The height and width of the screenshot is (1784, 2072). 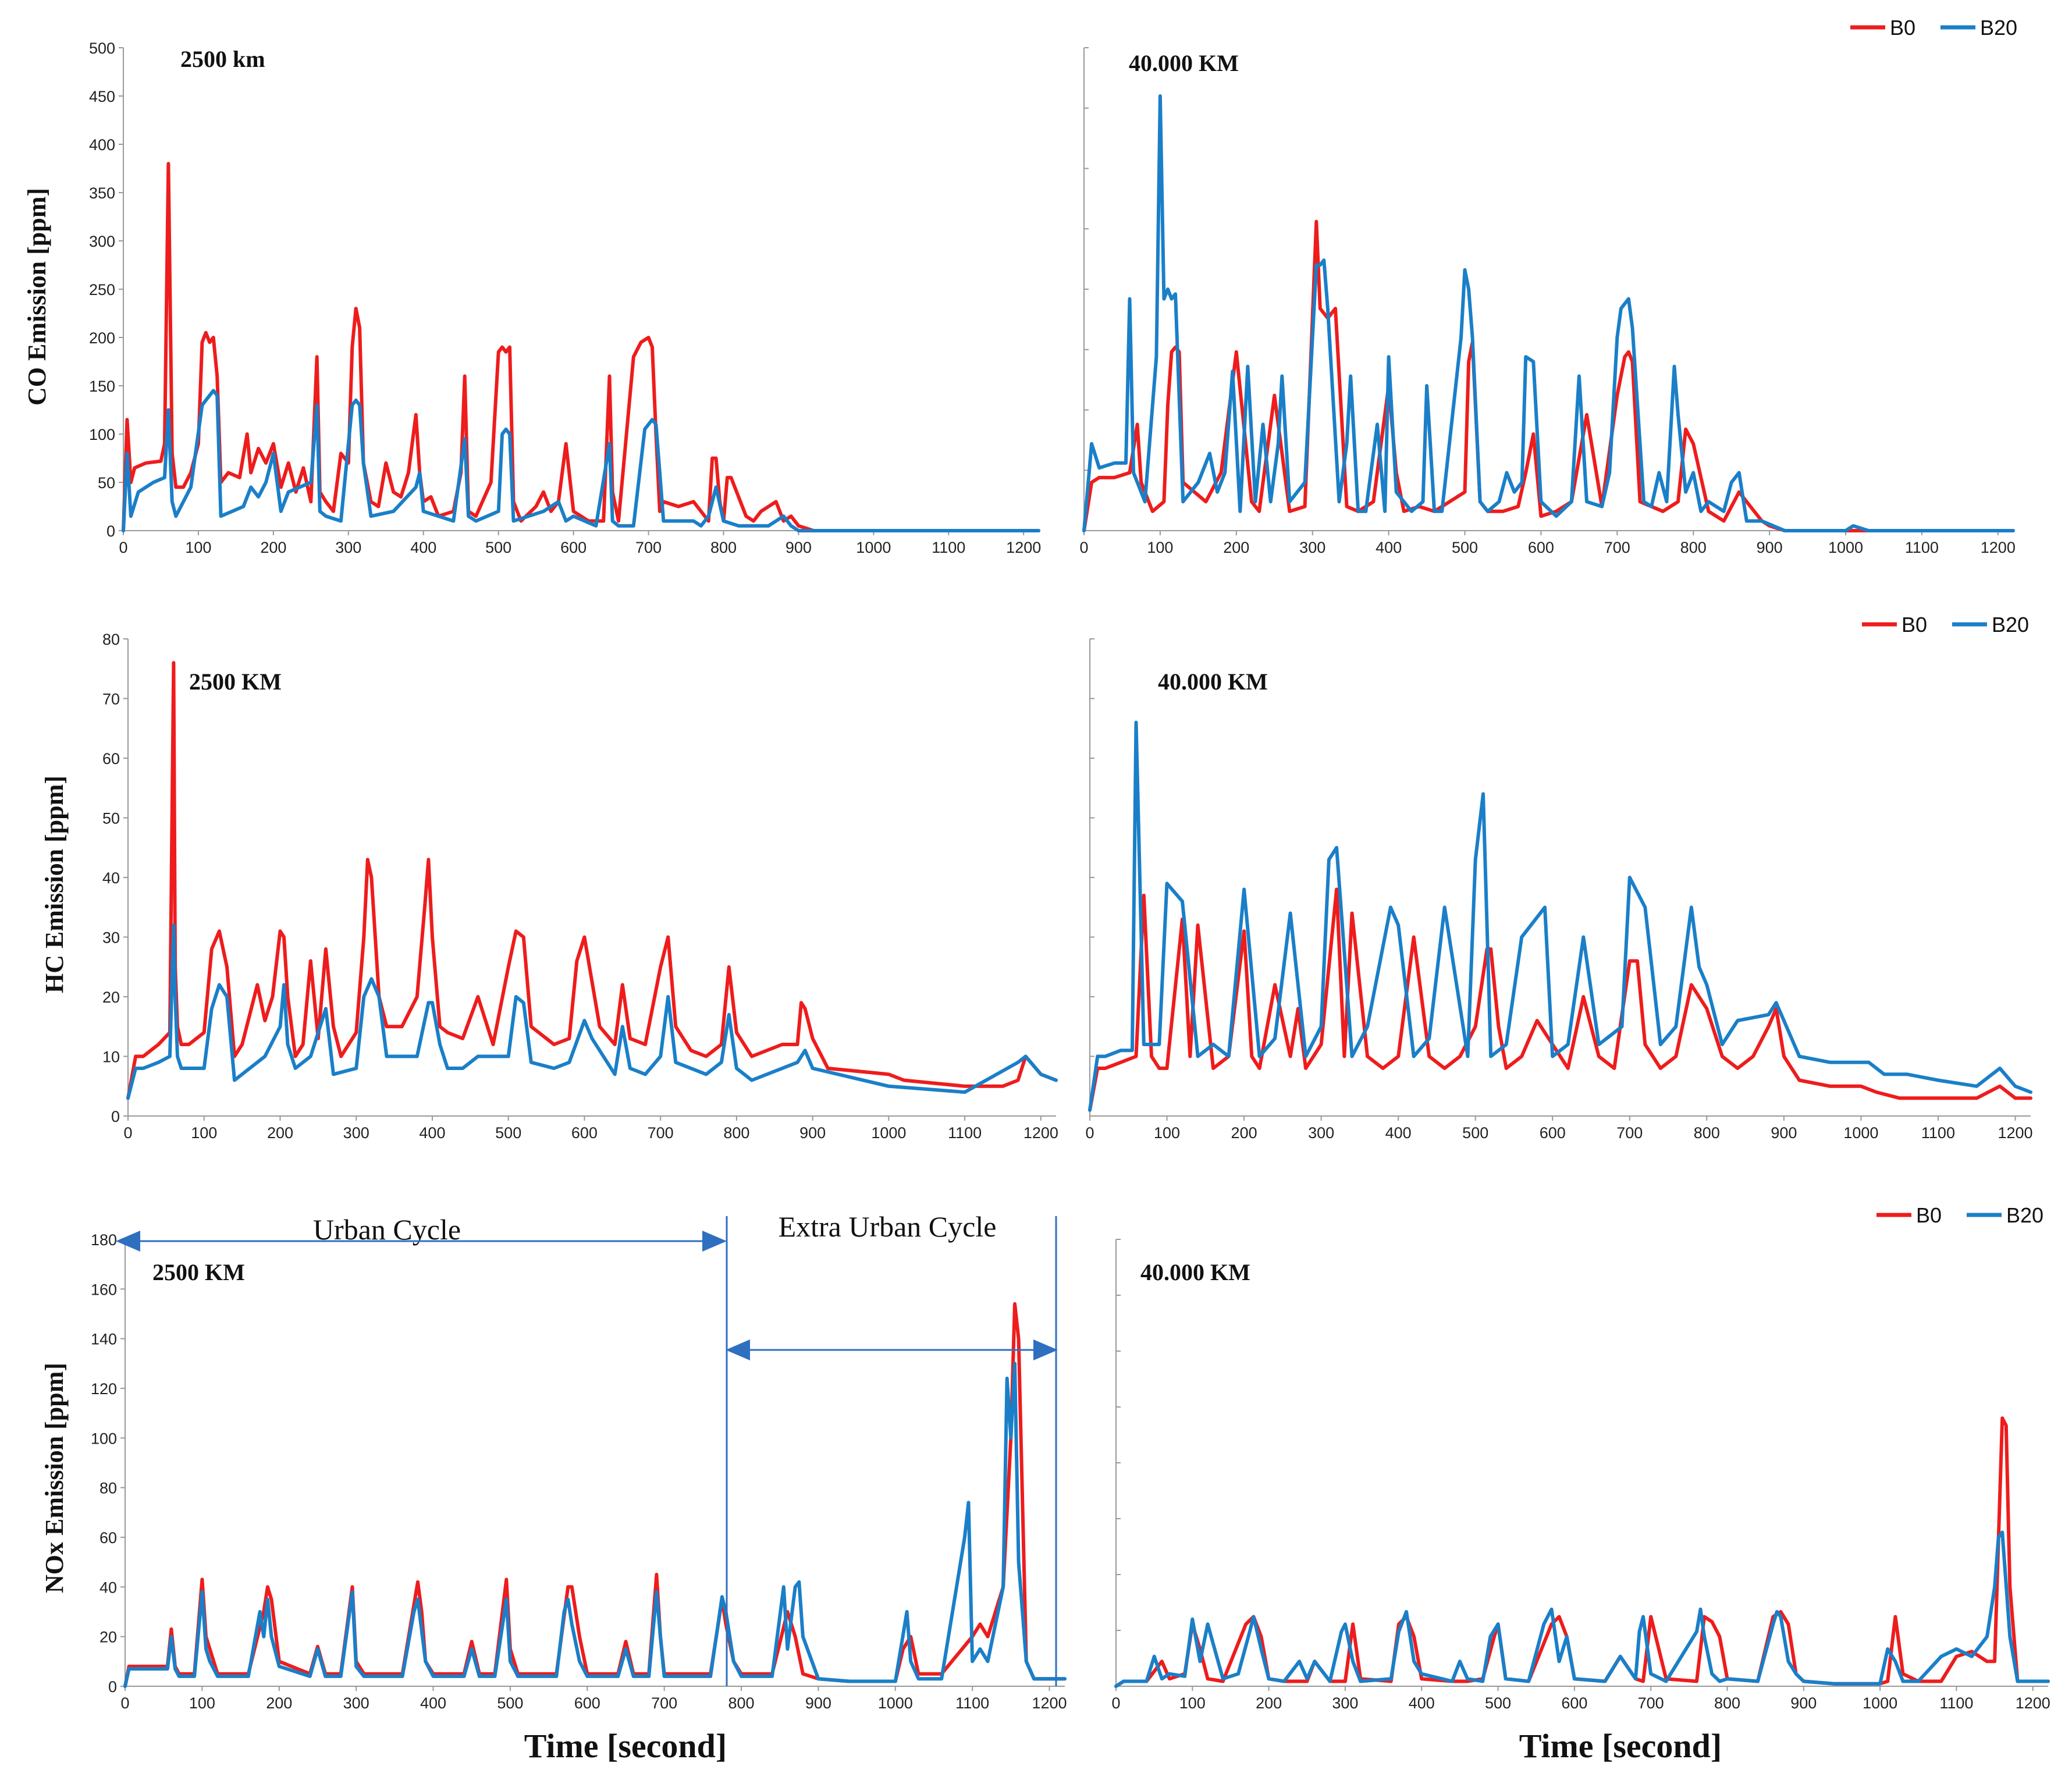 What do you see at coordinates (104, 1339) in the screenshot?
I see `y-tick-label: 140` at bounding box center [104, 1339].